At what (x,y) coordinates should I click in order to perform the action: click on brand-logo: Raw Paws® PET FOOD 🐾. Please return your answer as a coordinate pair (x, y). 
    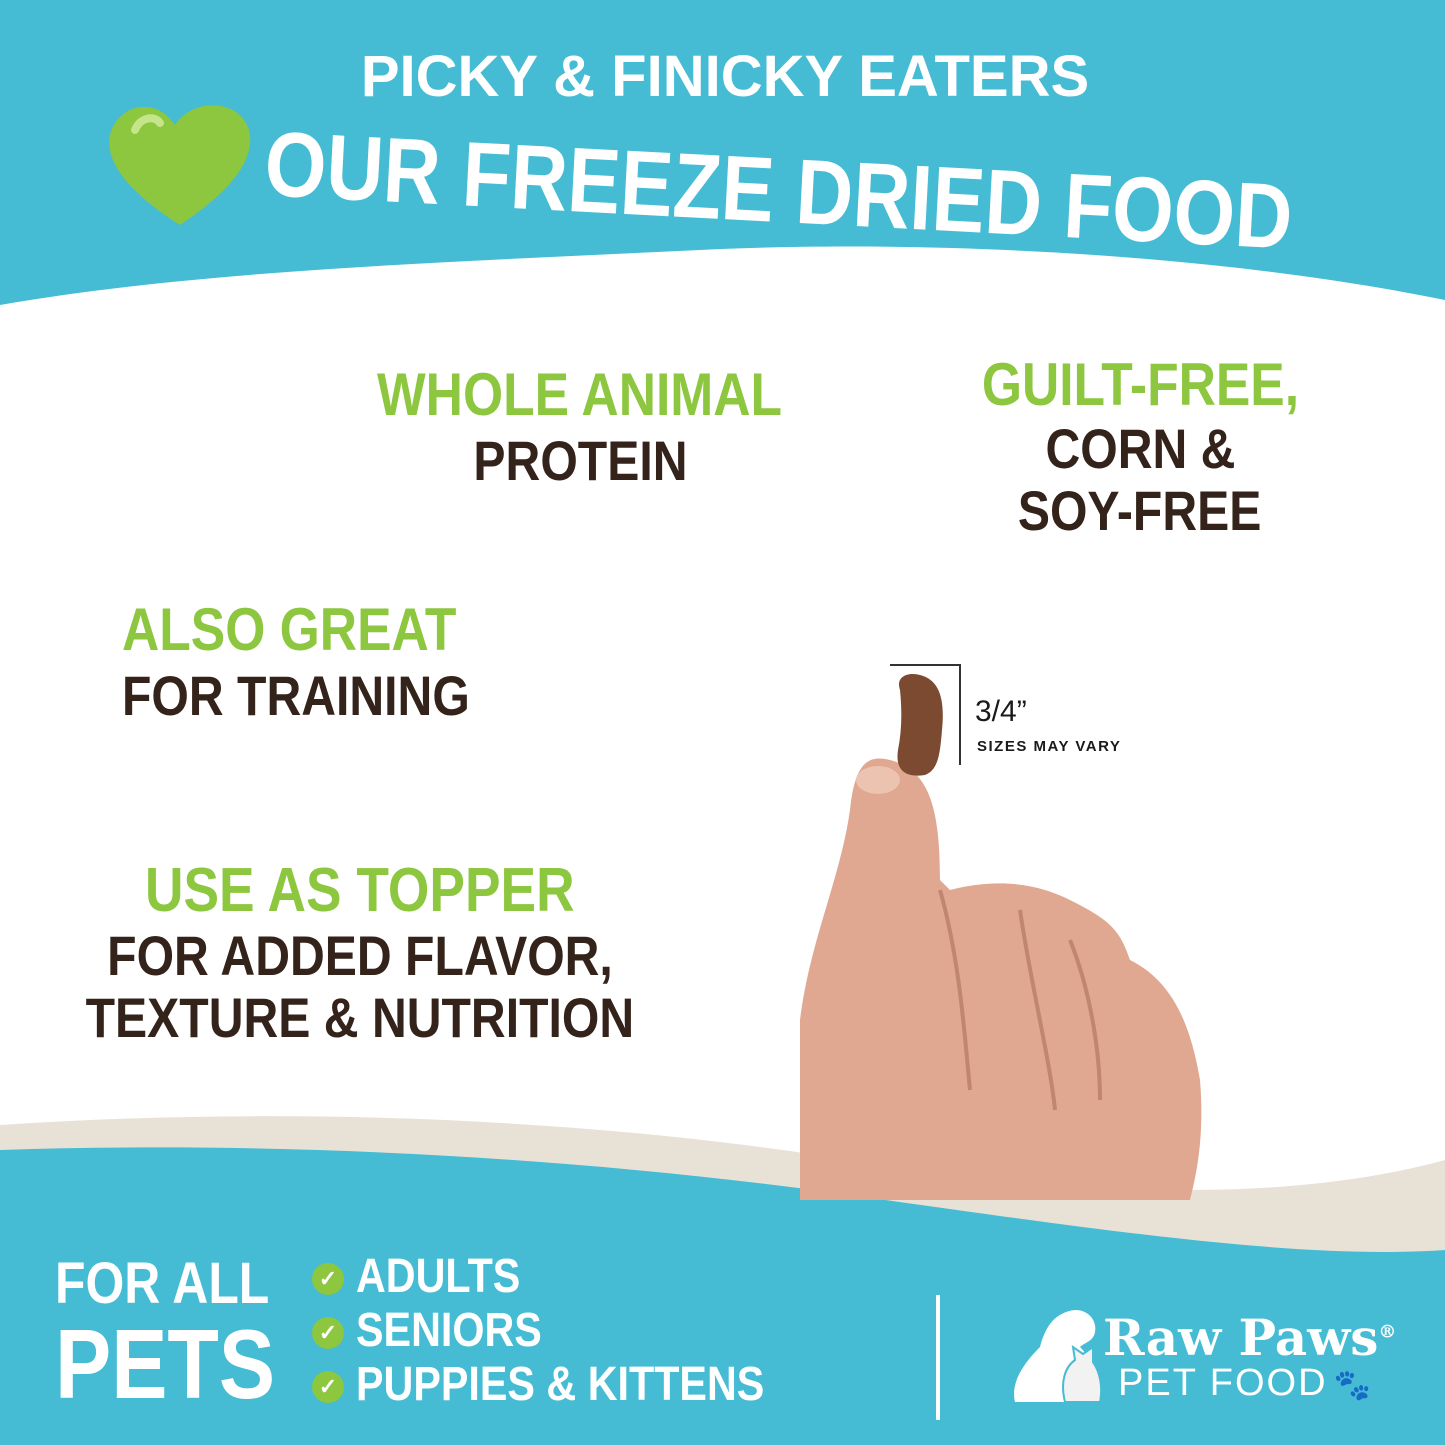
    Looking at the image, I should click on (1215, 1355).